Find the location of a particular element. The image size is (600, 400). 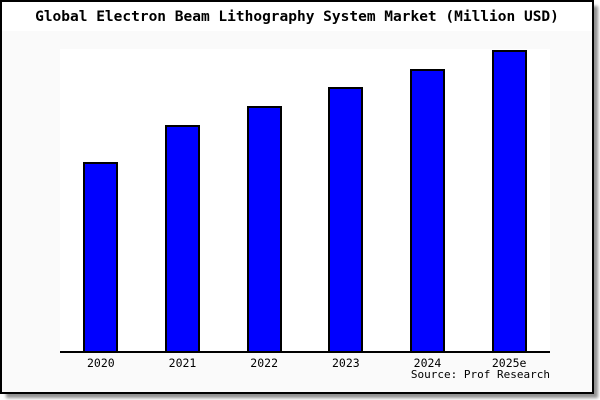

x-tick-2023: 2023 is located at coordinates (345, 363).